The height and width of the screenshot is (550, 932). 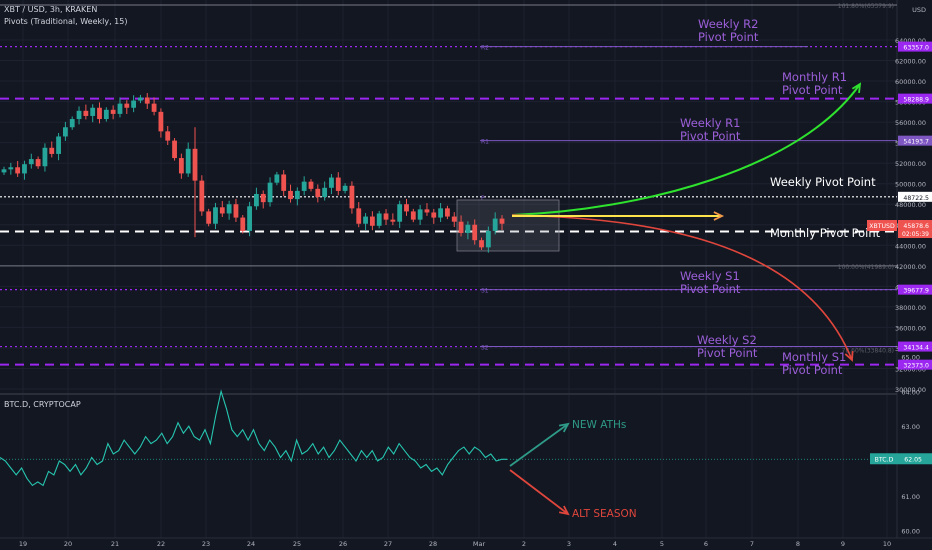 What do you see at coordinates (916, 291) in the screenshot?
I see `price-tag-label: 39677.9` at bounding box center [916, 291].